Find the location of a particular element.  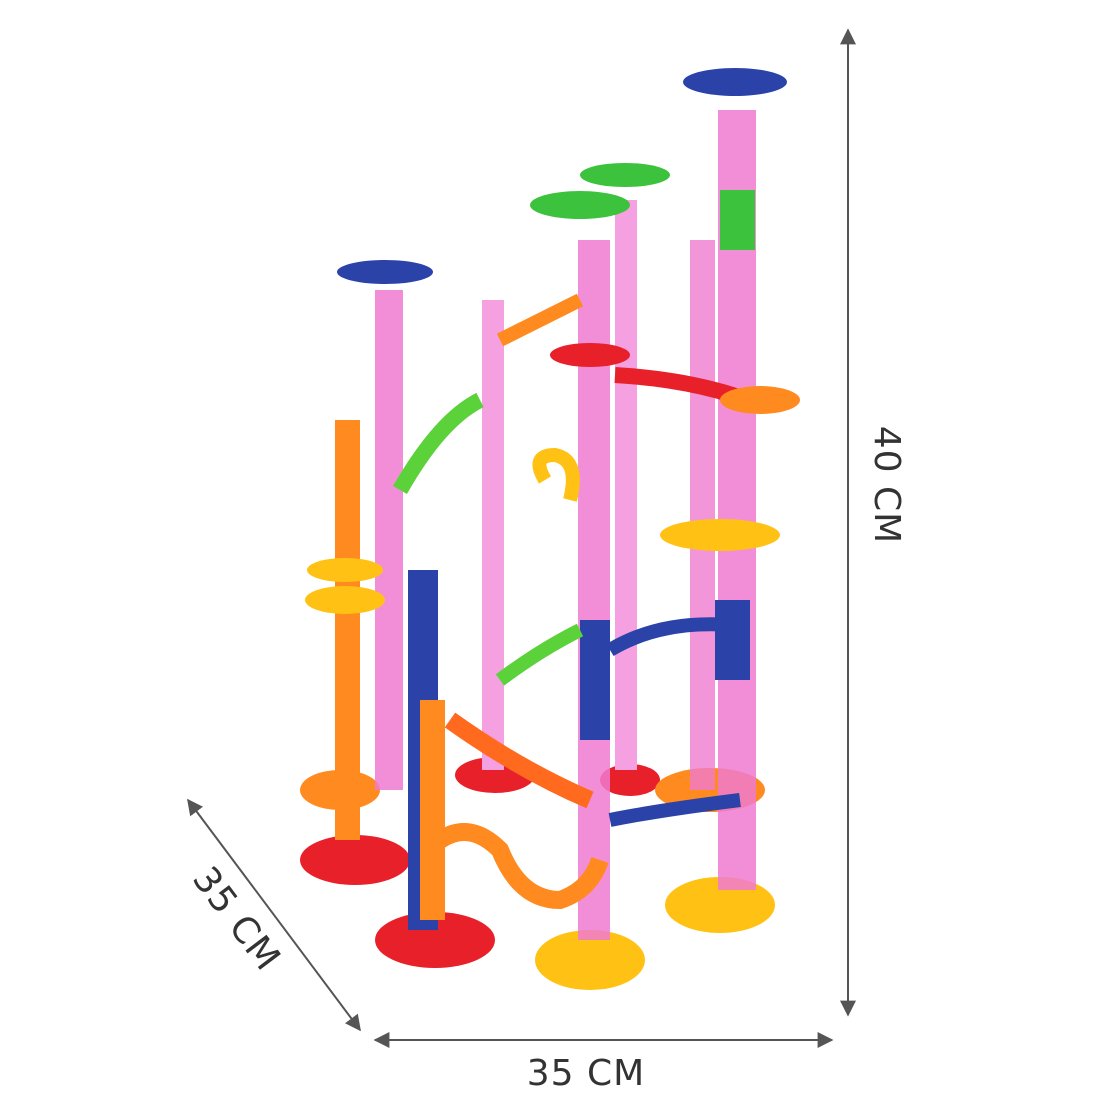

height-label: 40 CM is located at coordinates (886, 485).